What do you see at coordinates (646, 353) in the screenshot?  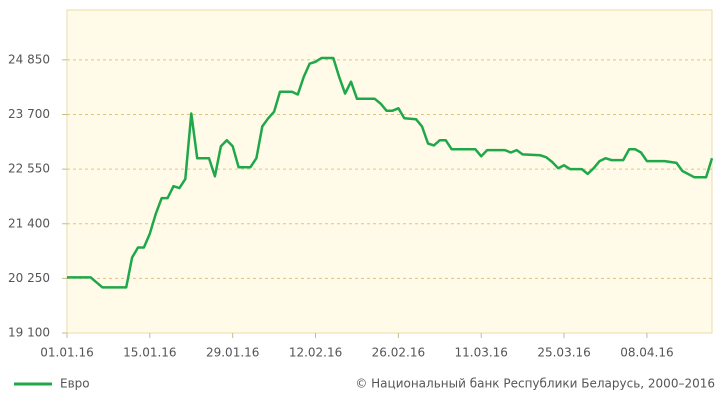 I see `x-tick-label: 08.04.16` at bounding box center [646, 353].